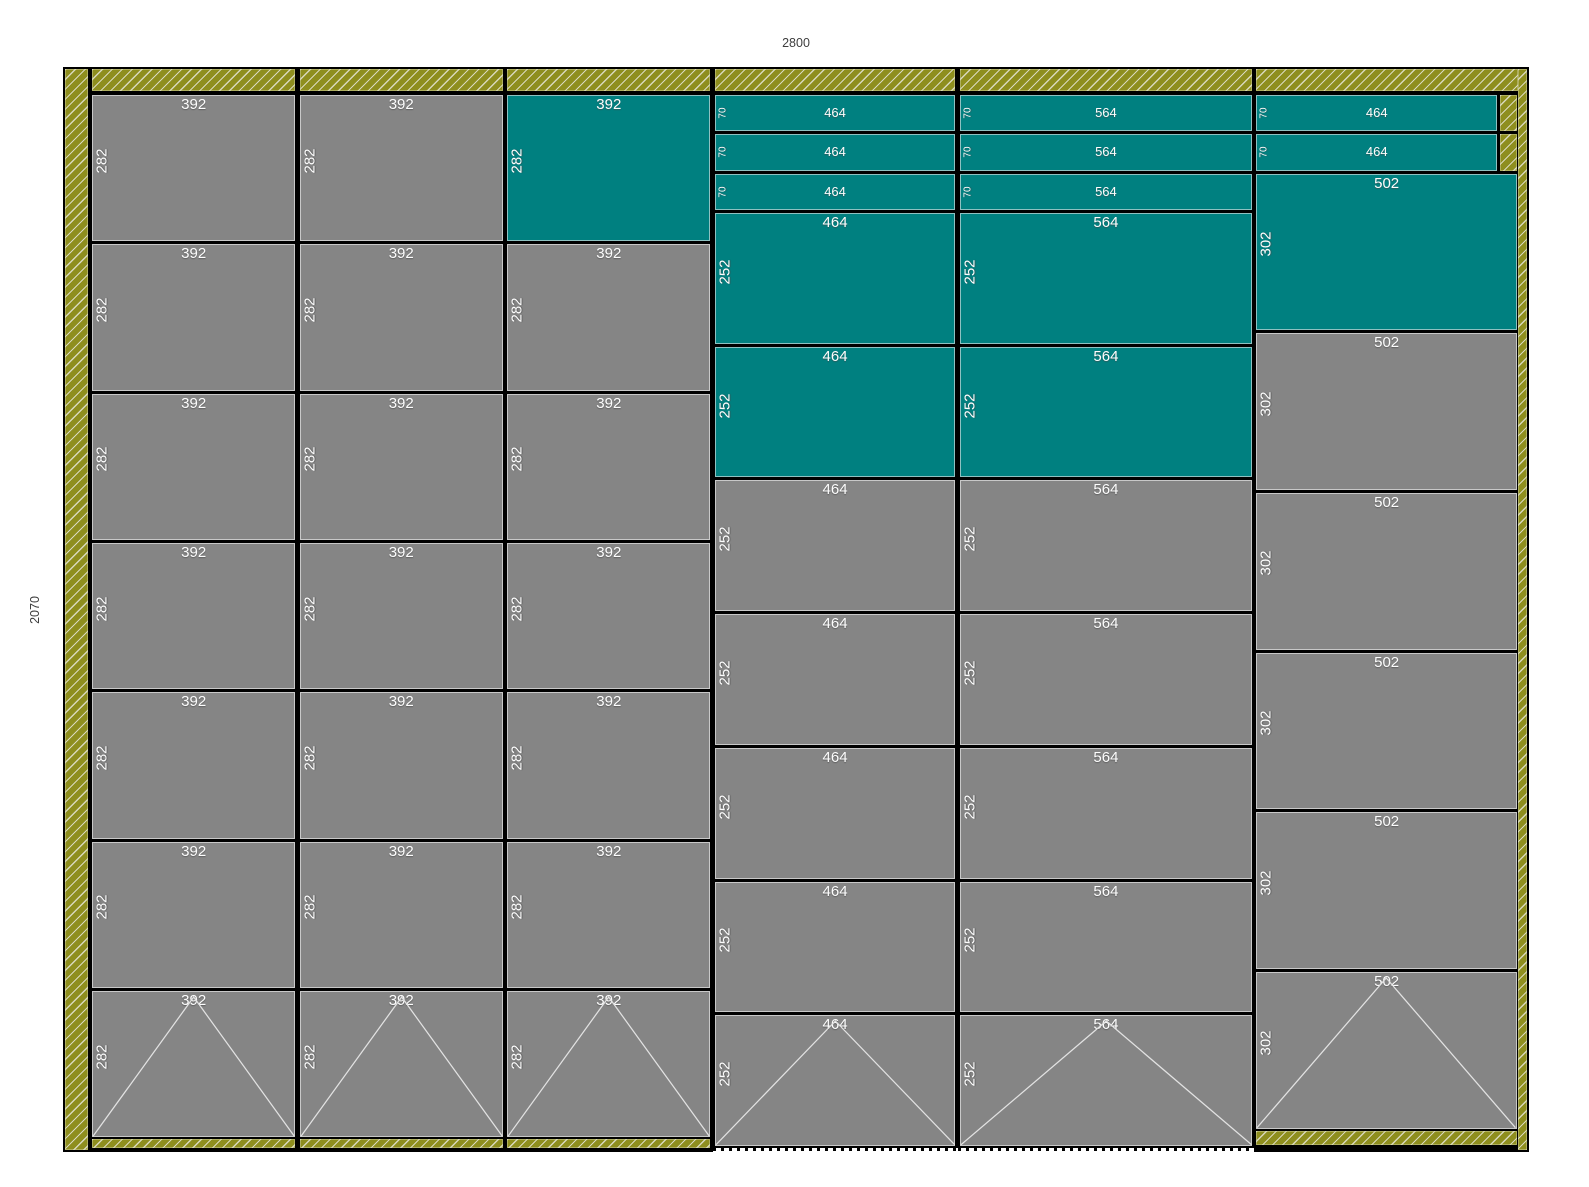  I want to click on sheet-height-dimension: 2070, so click(35, 609).